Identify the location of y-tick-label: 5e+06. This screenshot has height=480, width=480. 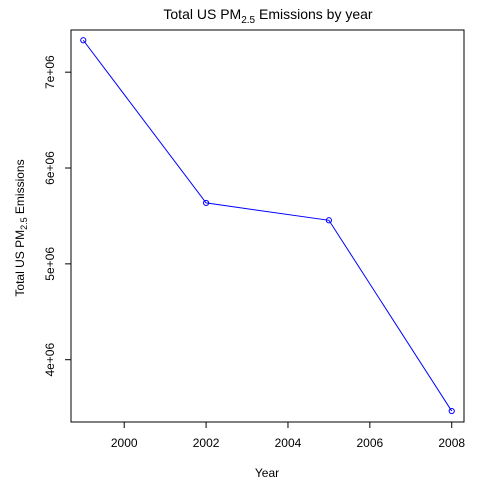
(50, 264).